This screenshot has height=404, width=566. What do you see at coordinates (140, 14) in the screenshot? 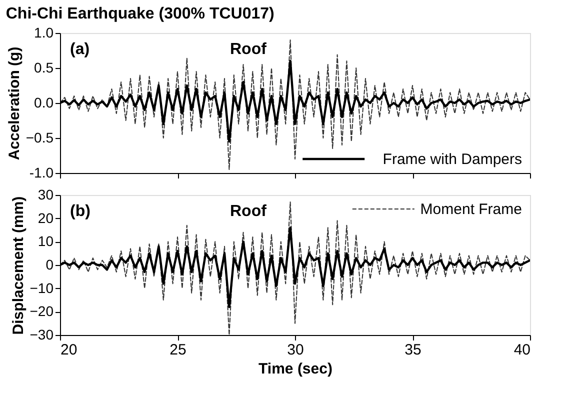
I see `chart-title: Chi-Chi Earthquake (300% TCU017)` at bounding box center [140, 14].